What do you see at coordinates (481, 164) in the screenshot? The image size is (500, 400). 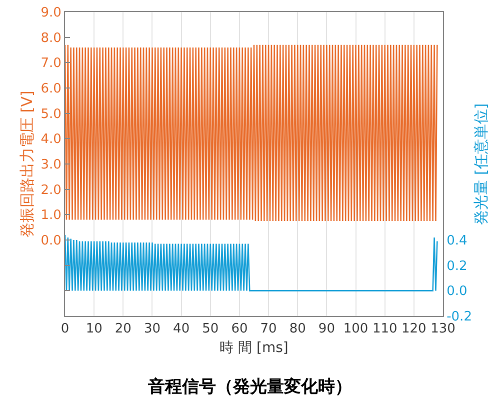 I see `y2-axis-title: 発光量 [任意単位]` at bounding box center [481, 164].